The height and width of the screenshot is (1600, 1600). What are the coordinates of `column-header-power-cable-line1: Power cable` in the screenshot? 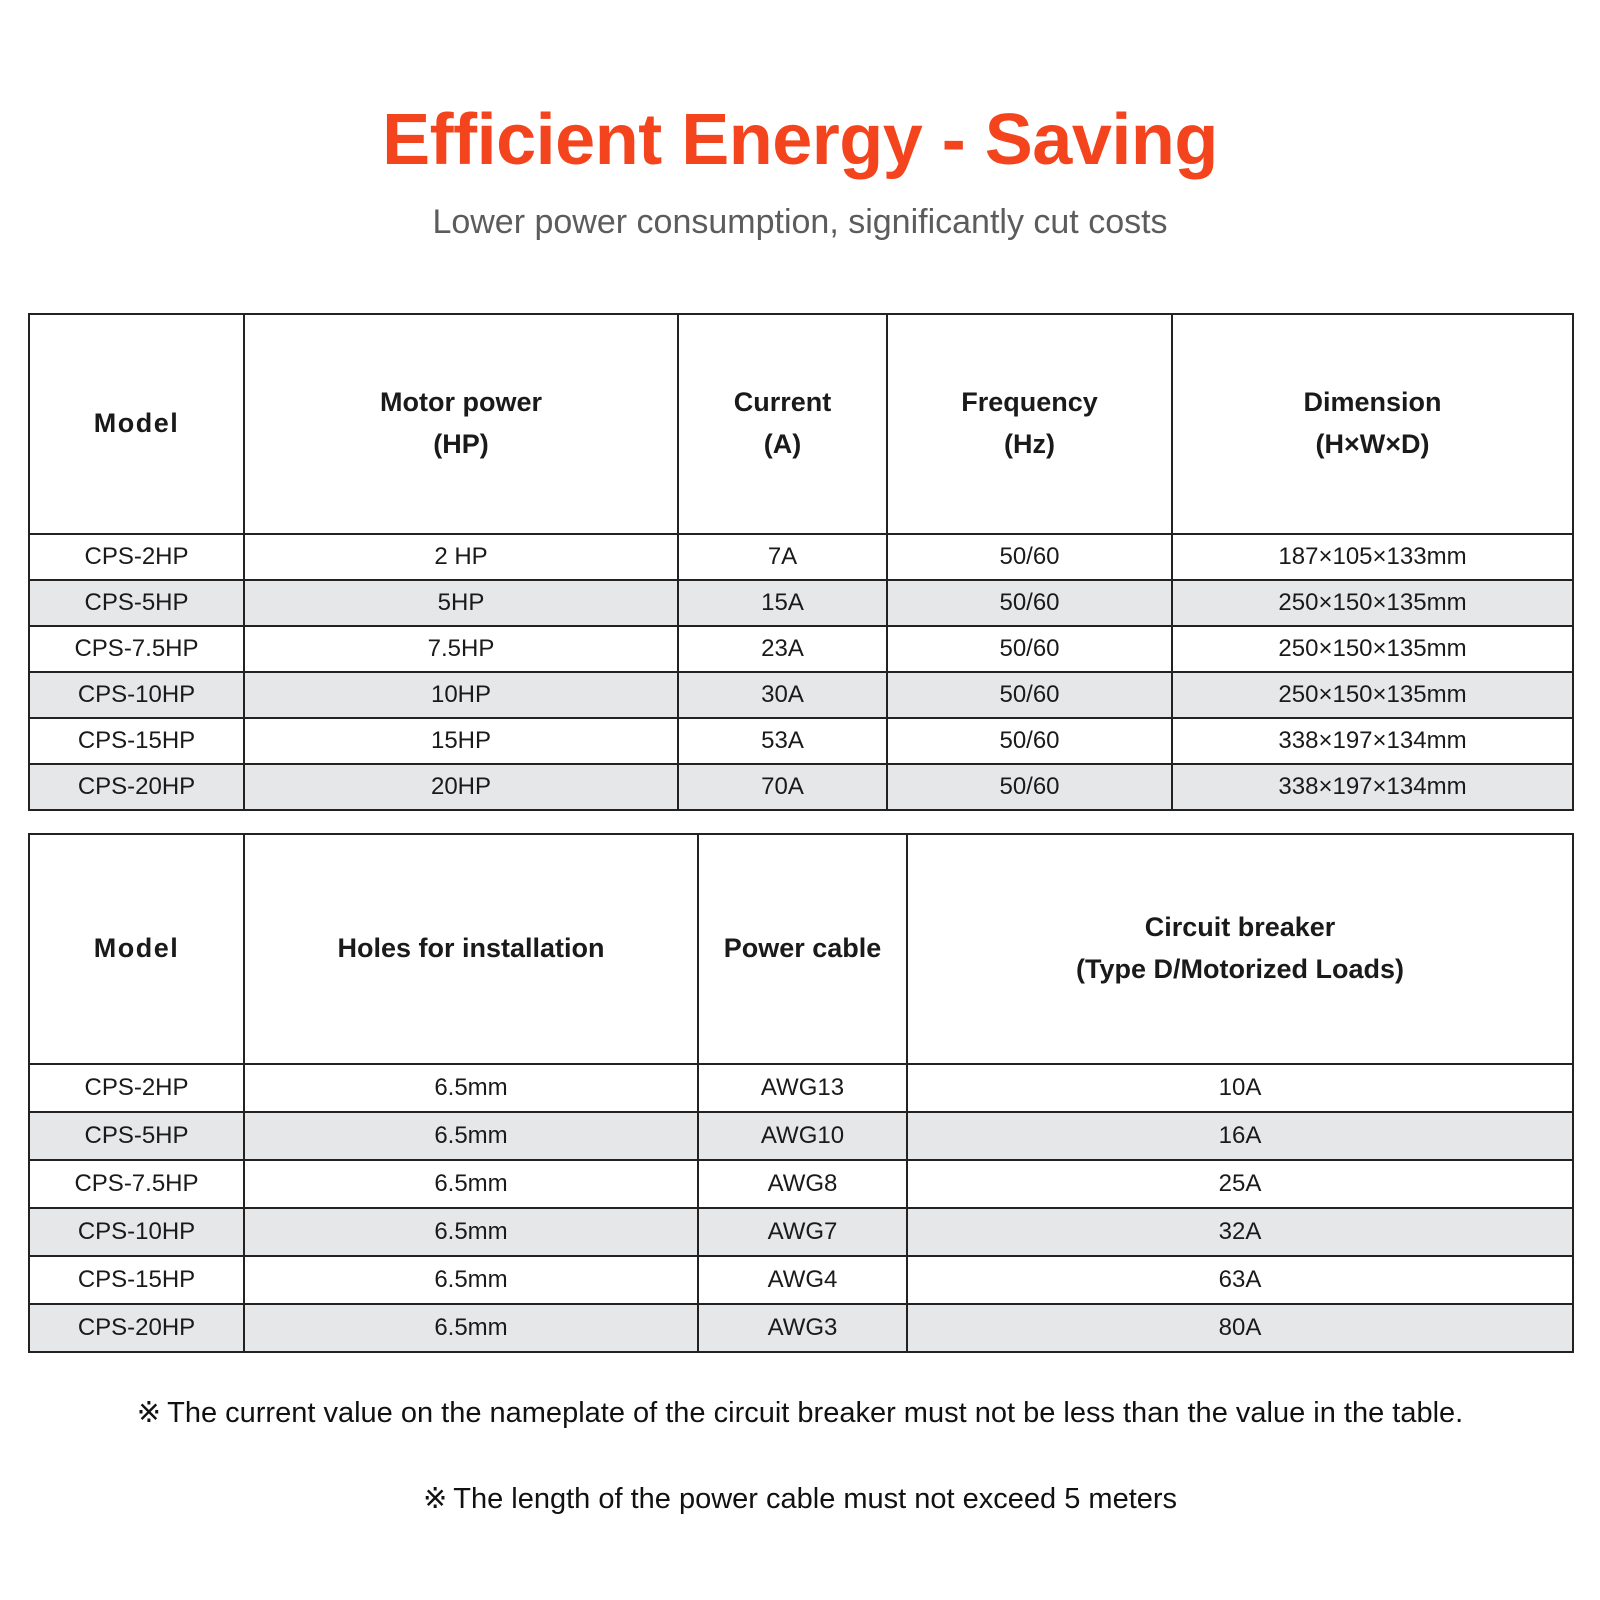 It's located at (802, 948).